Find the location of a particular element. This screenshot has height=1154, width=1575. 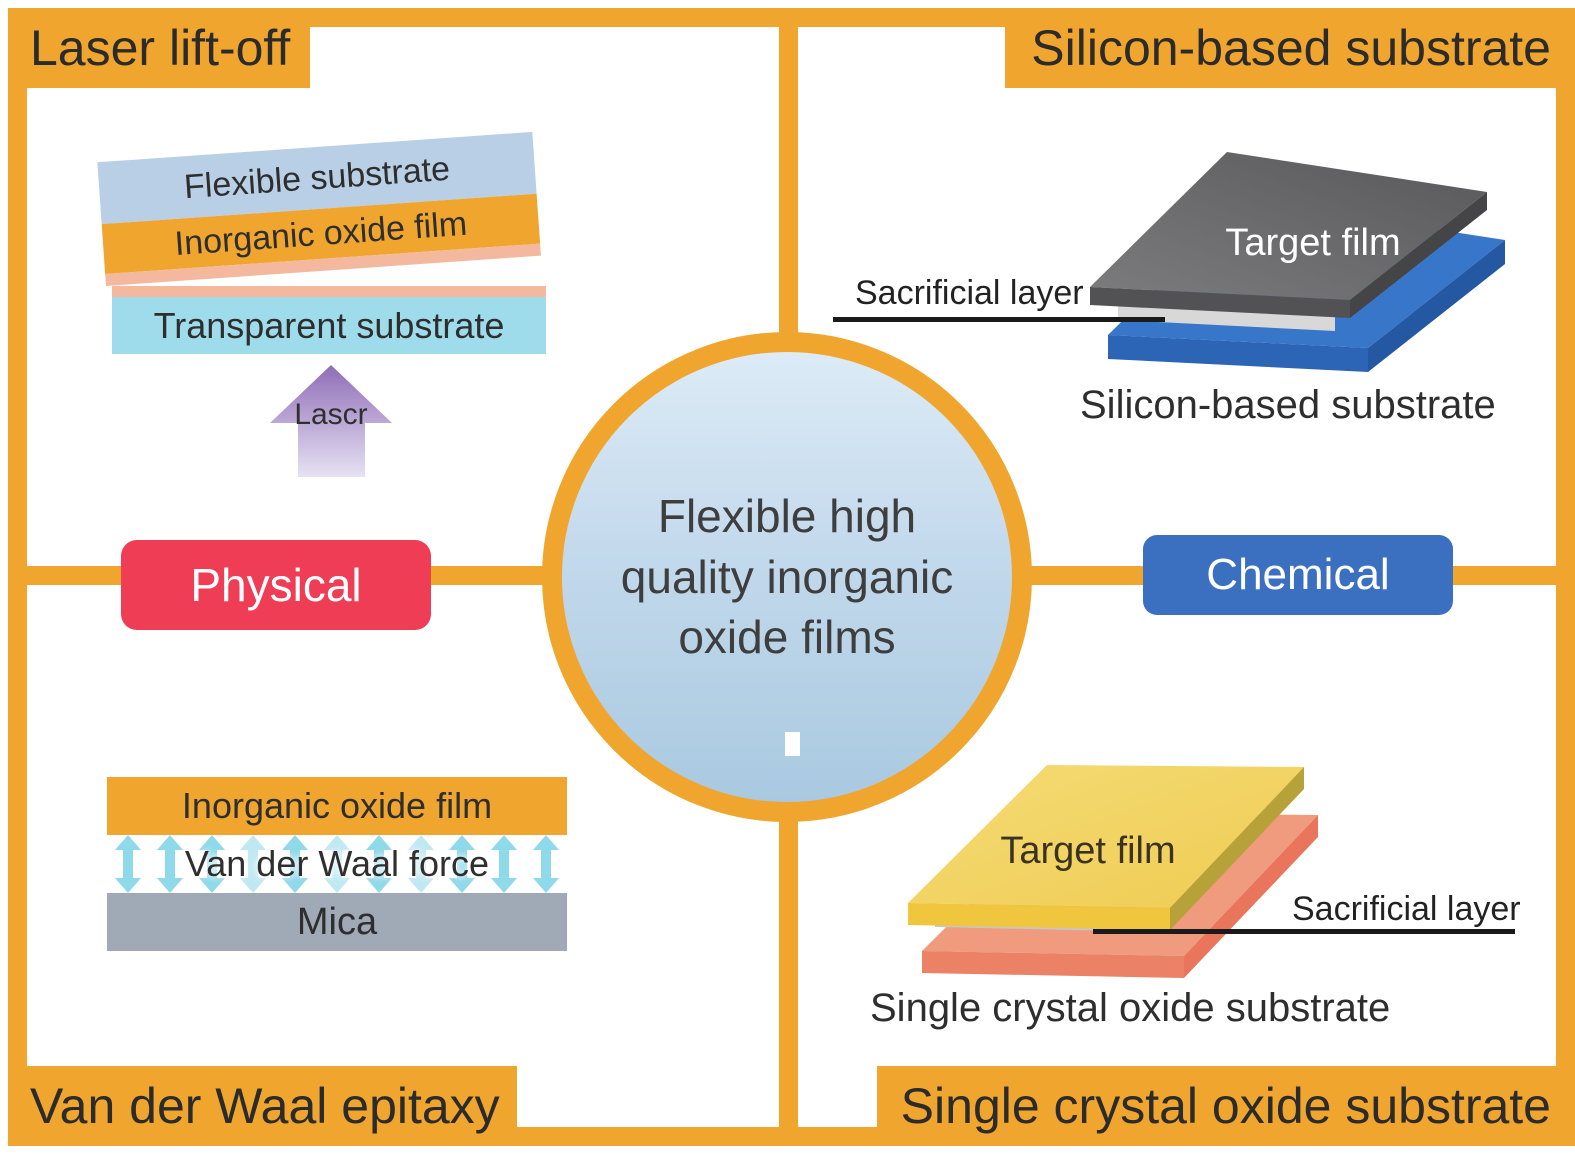

crystal-substrate-front-face is located at coordinates (1053, 964).